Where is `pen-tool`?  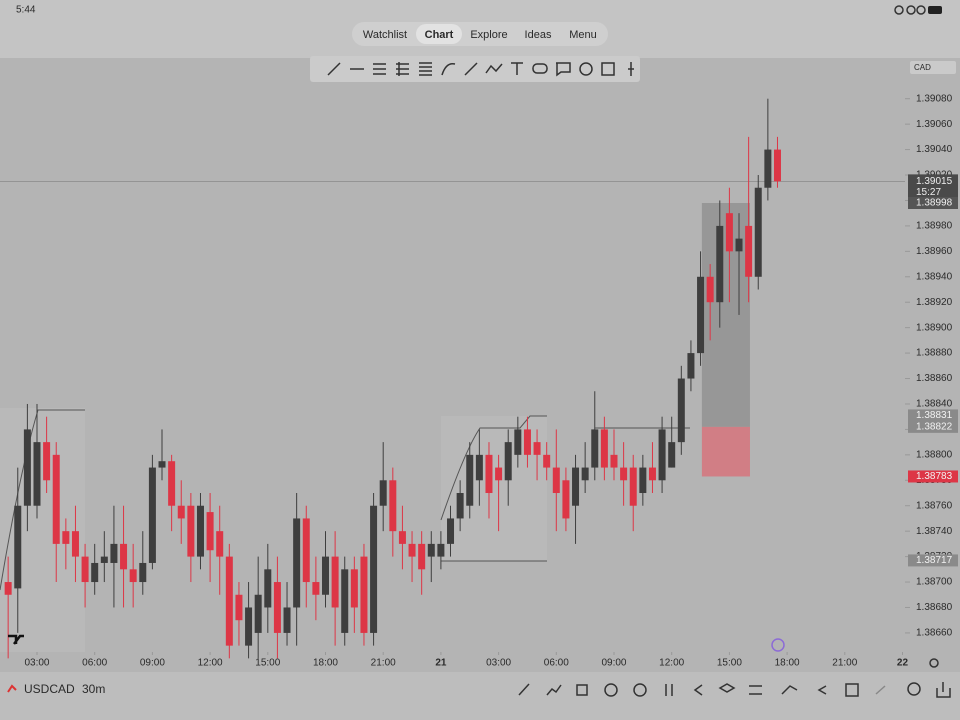 pen-tool is located at coordinates (471, 69).